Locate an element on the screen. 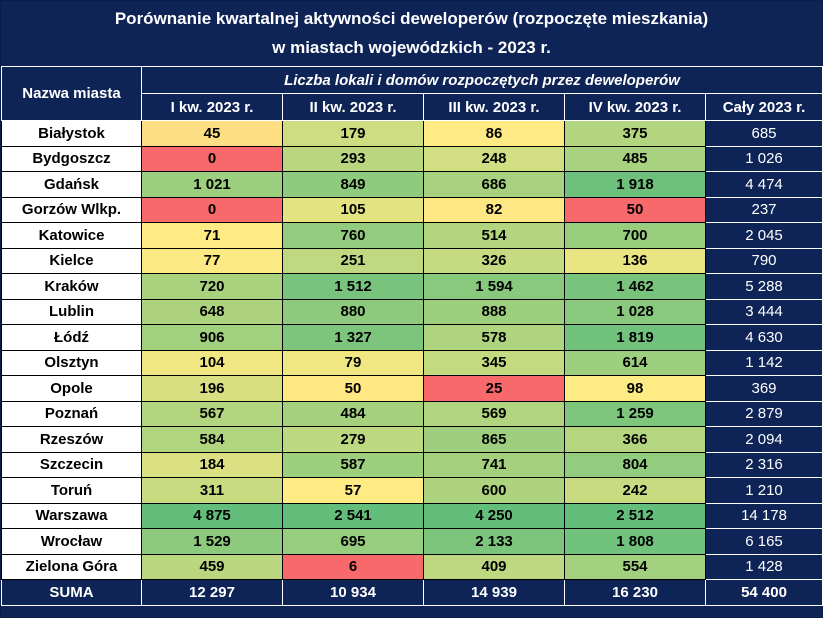 The width and height of the screenshot is (823, 618). table-row: Gorzów Wlkp. 0 105 82 50 237 is located at coordinates (412, 209).